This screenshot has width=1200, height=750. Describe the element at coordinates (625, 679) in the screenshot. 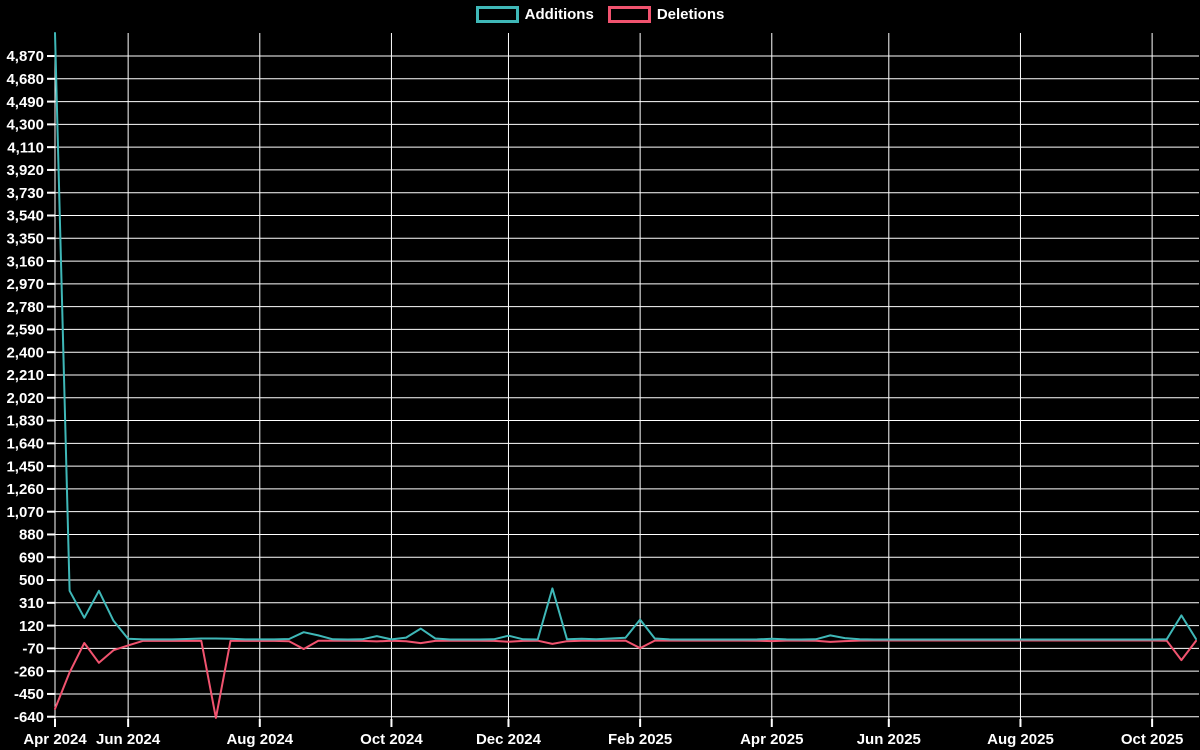

I see `deletions-line` at that location.